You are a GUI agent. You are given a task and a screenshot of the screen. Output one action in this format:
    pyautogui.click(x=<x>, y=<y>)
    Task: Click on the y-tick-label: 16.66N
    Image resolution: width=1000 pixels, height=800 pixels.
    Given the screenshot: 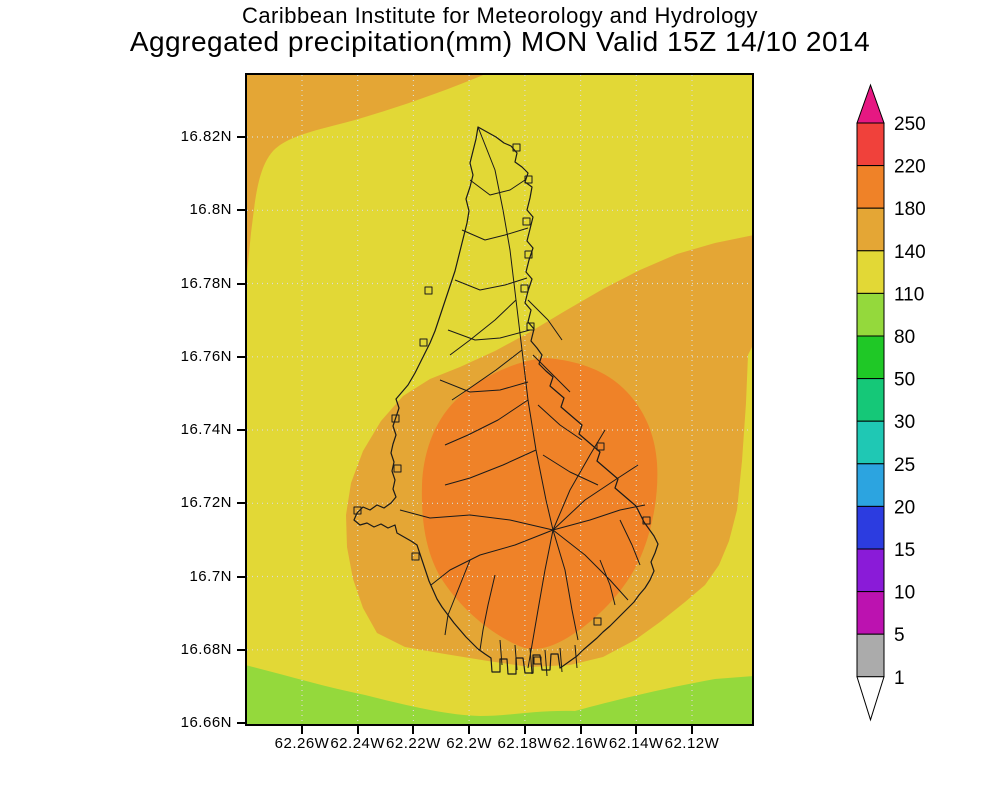 What is the action you would take?
    pyautogui.click(x=206, y=722)
    